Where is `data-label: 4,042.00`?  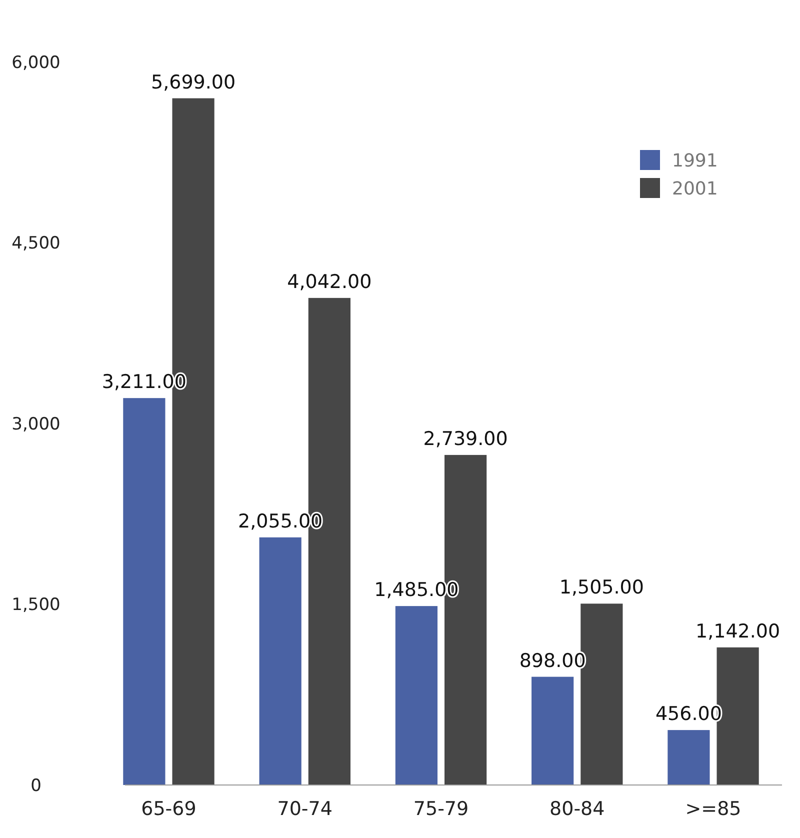 data-label: 4,042.00 is located at coordinates (329, 281).